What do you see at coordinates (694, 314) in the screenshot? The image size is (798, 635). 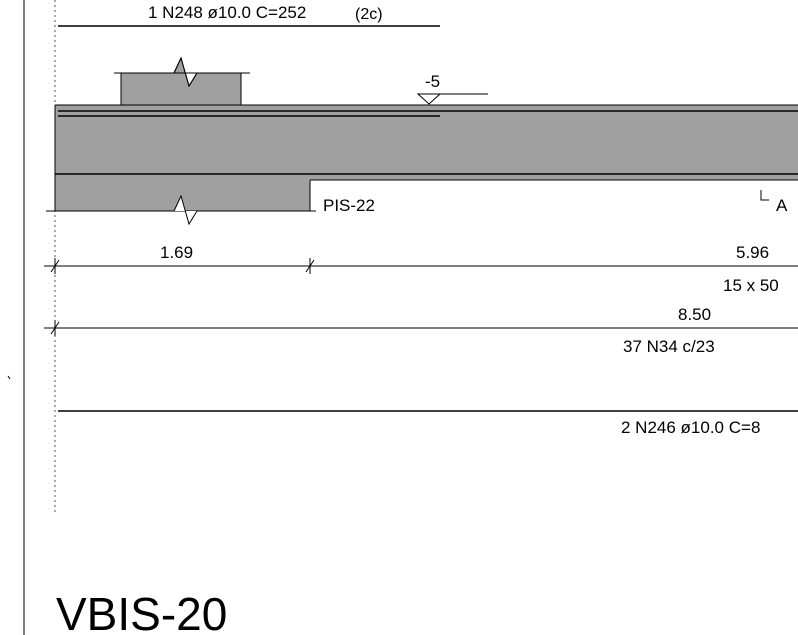 I see `total-length-label: 8.50` at bounding box center [694, 314].